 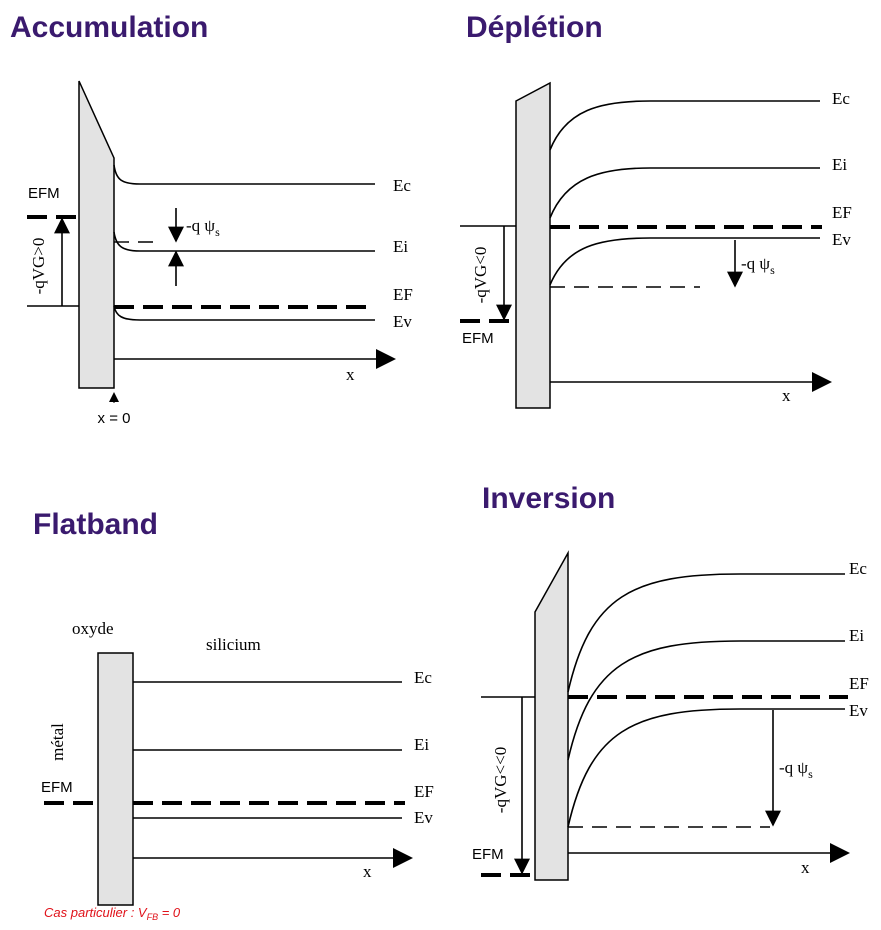 What do you see at coordinates (233, 644) in the screenshot?
I see `label-silicon: silicium` at bounding box center [233, 644].